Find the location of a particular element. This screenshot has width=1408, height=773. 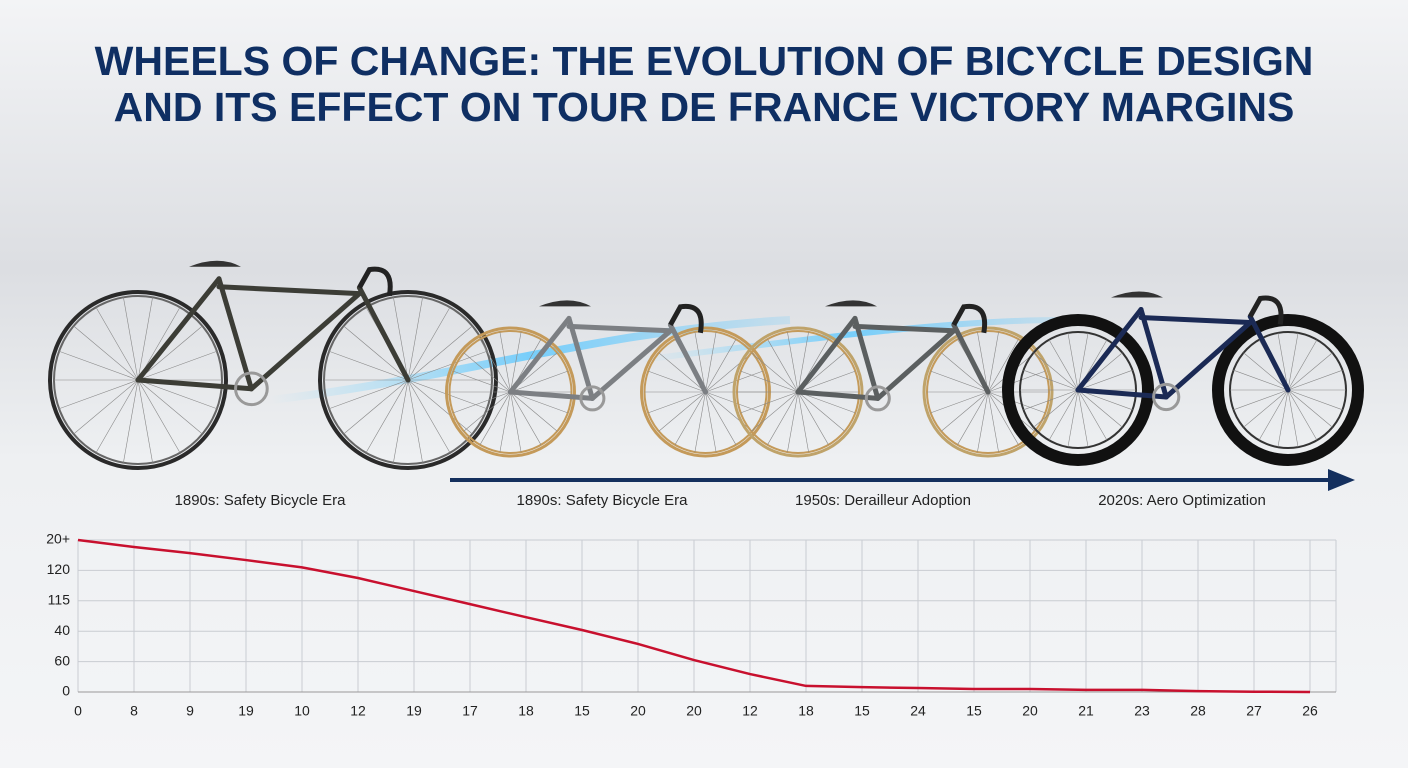

y-tick-label: 40 is located at coordinates (62, 630).